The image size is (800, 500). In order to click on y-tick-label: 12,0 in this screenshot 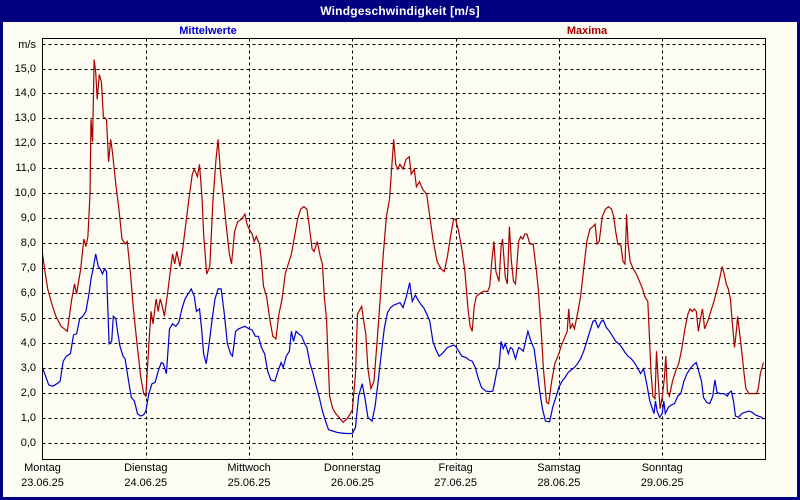, I will do `click(25, 143)`.